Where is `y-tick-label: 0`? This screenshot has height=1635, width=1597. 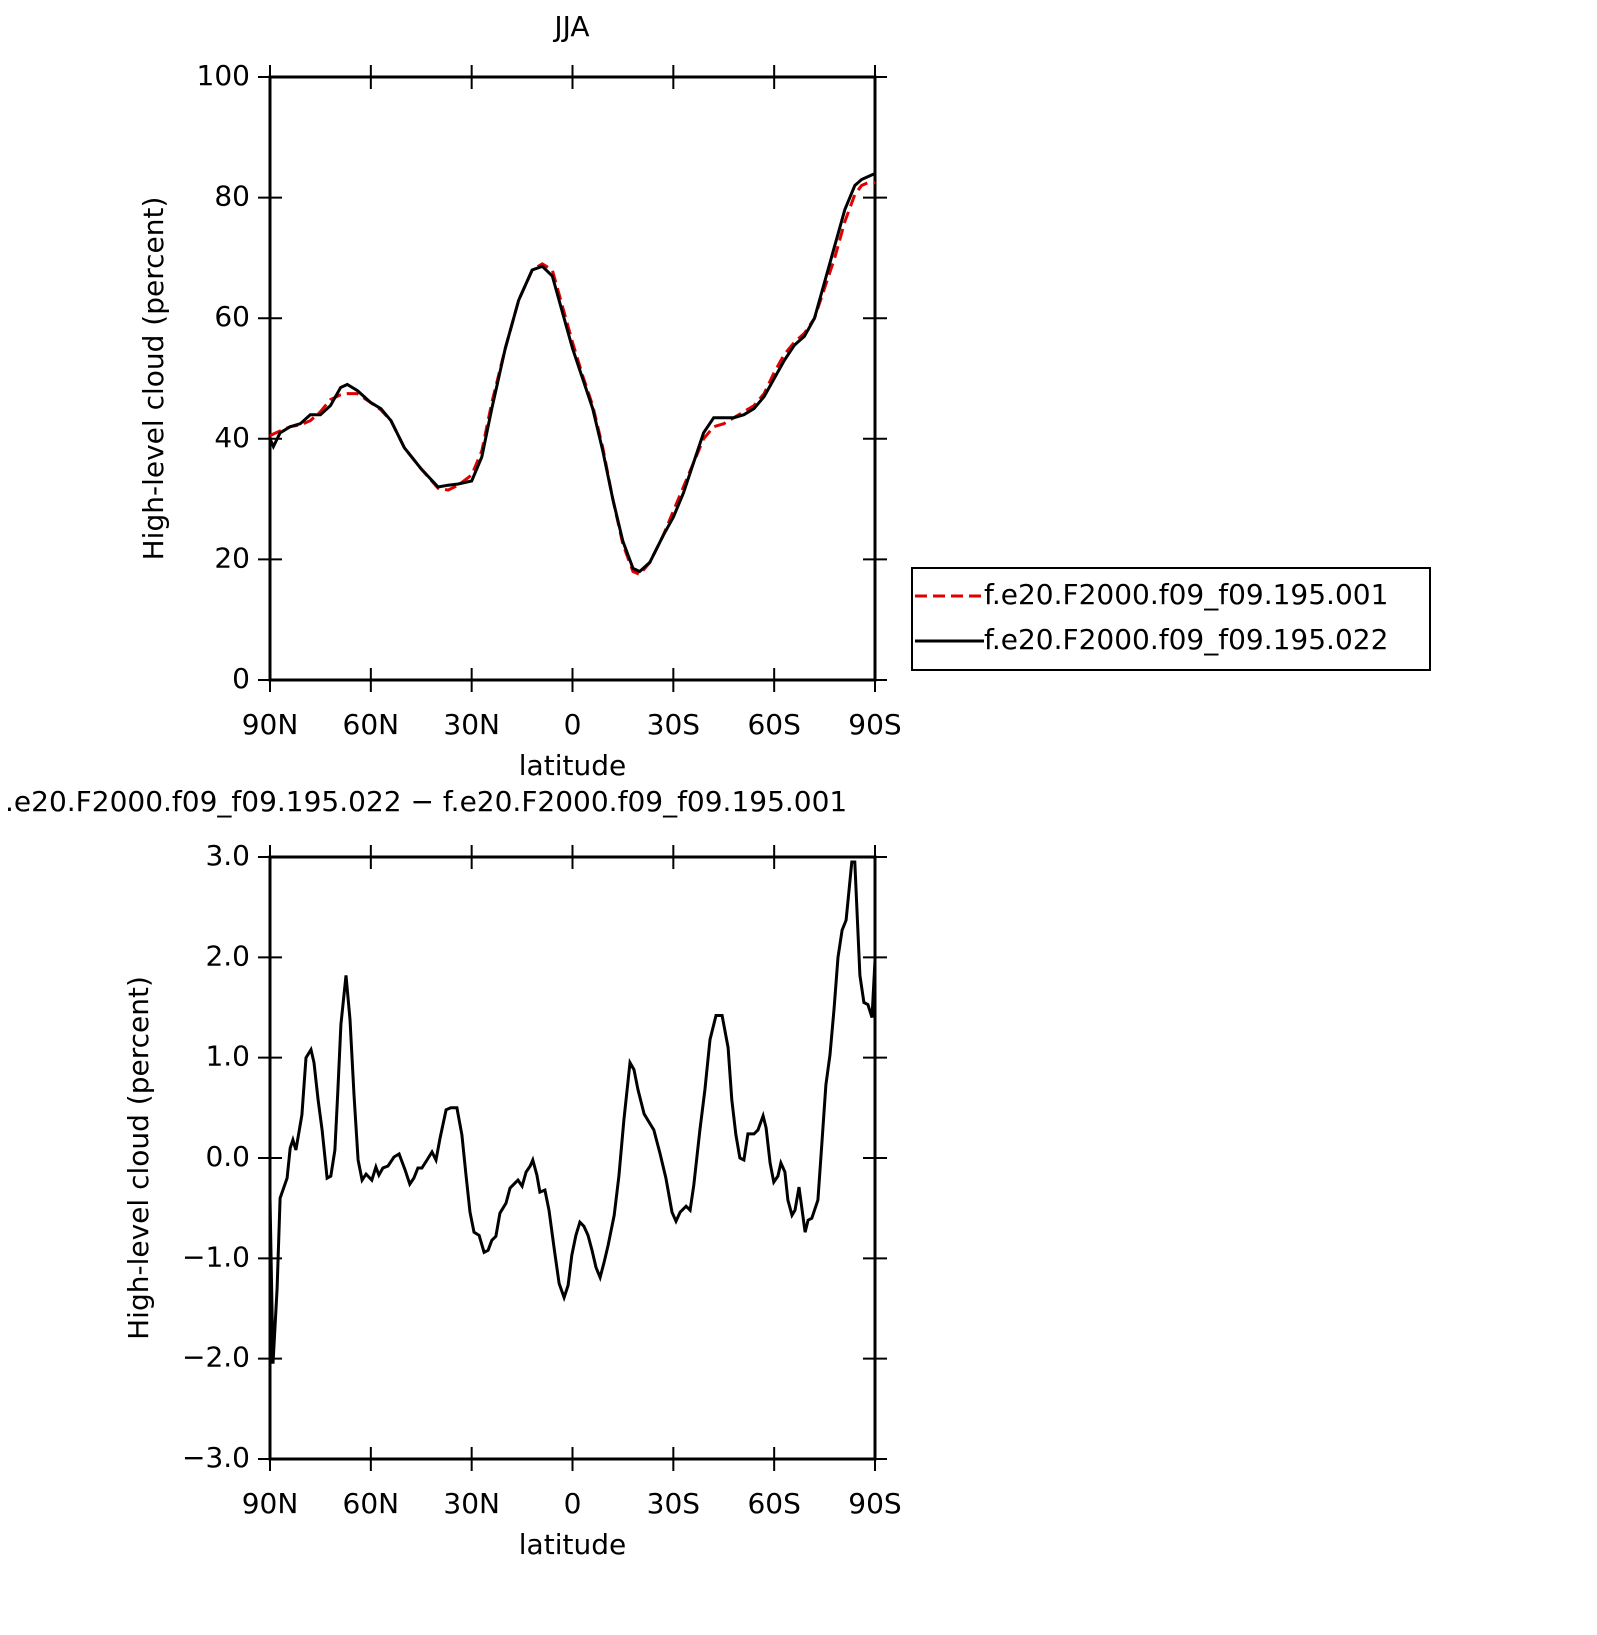
y-tick-label: 0 is located at coordinates (241, 678).